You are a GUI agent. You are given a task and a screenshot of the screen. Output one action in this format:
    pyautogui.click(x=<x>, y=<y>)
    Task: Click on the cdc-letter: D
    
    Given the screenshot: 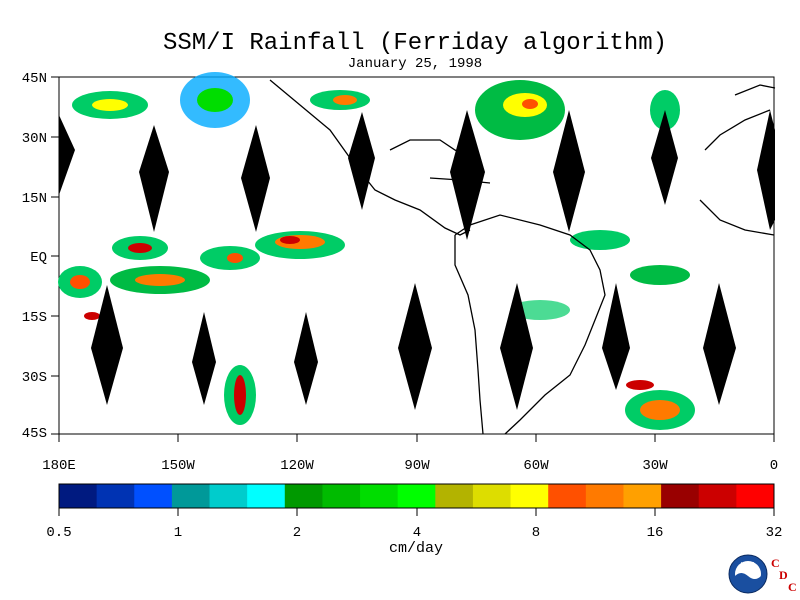 What is the action you would take?
    pyautogui.click(x=783, y=575)
    